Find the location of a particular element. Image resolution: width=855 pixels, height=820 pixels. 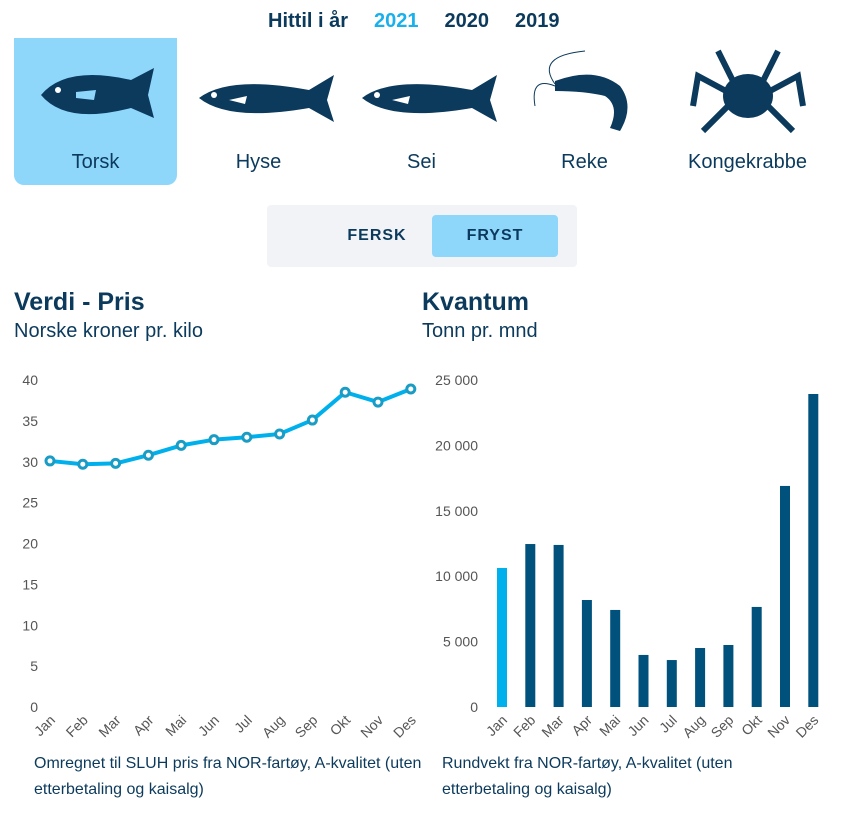

shrimp-icon is located at coordinates (580, 90).